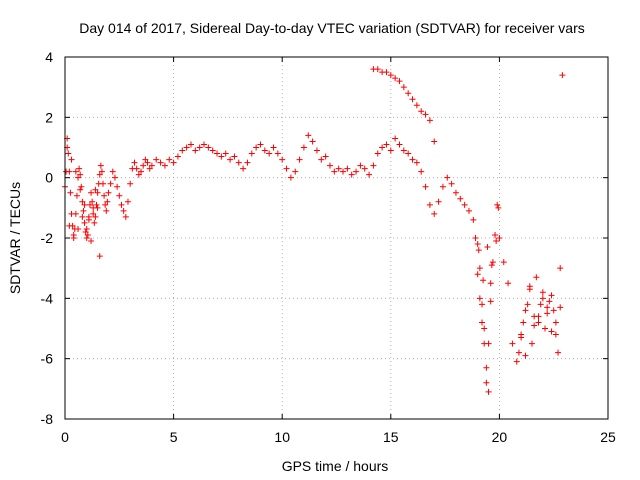  I want to click on x-tick-label: 20, so click(500, 437).